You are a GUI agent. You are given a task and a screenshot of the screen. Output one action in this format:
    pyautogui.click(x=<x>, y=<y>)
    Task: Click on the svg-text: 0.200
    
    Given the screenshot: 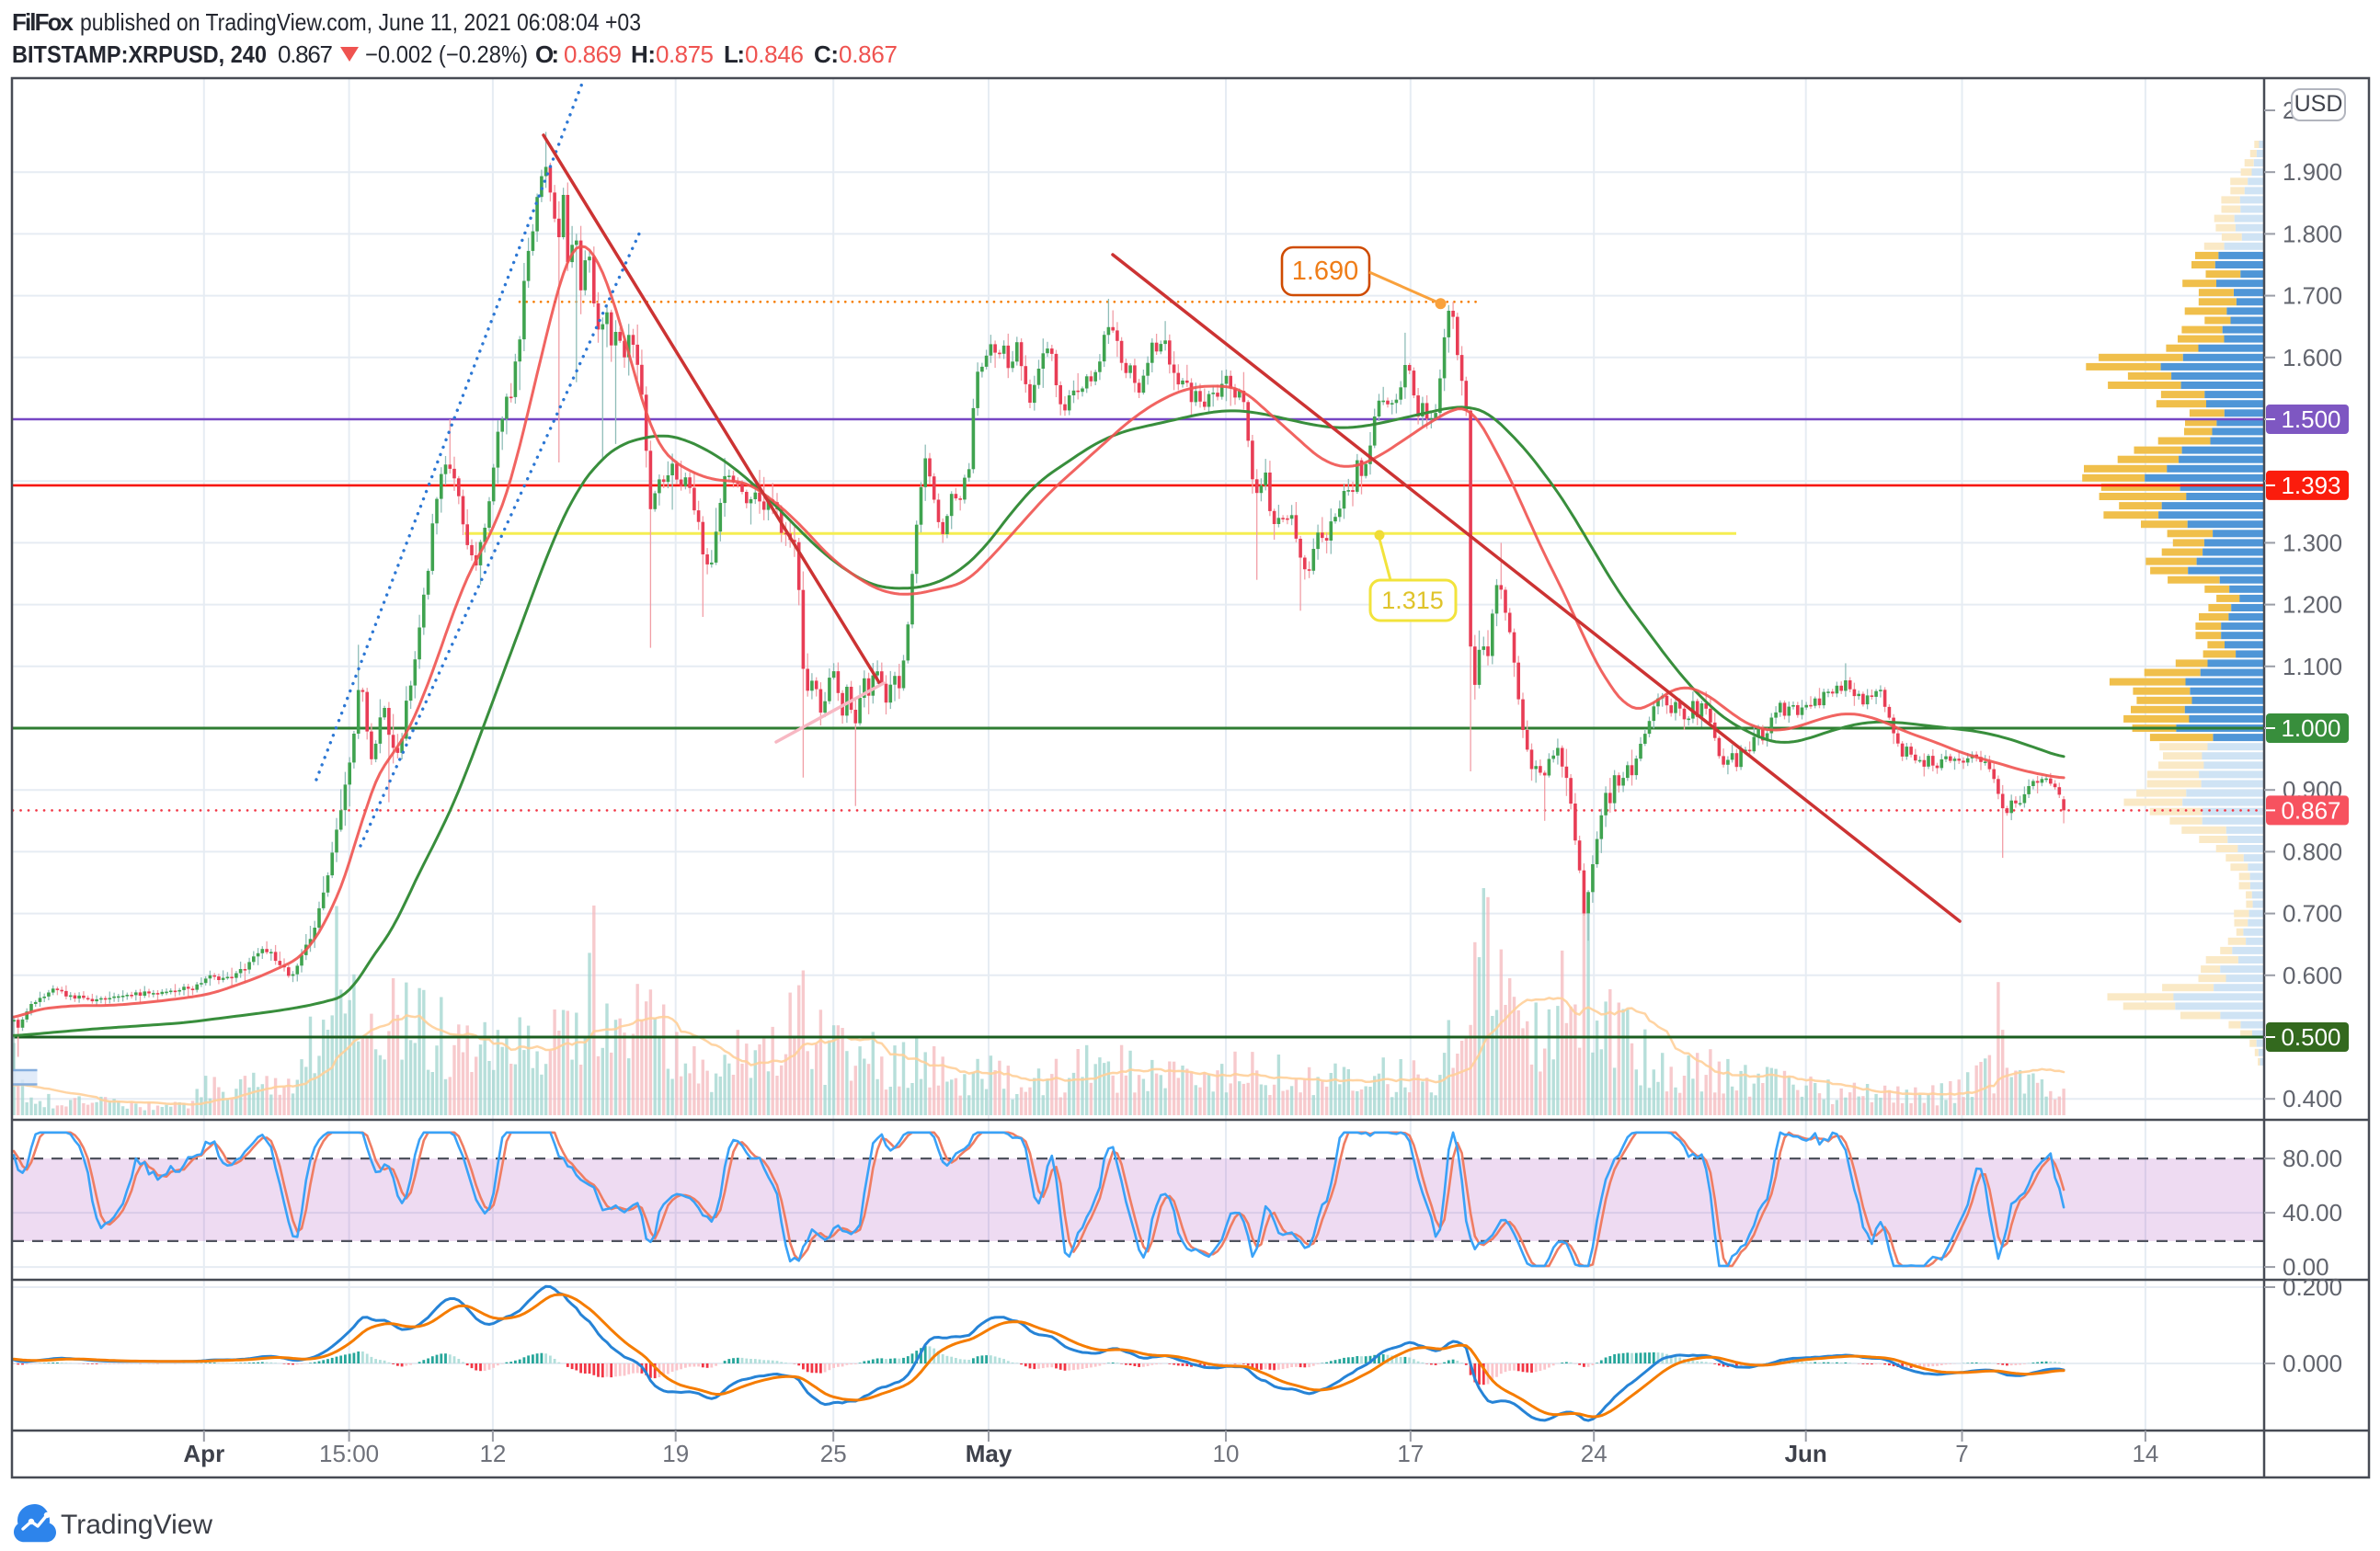 What is the action you would take?
    pyautogui.click(x=2312, y=1287)
    